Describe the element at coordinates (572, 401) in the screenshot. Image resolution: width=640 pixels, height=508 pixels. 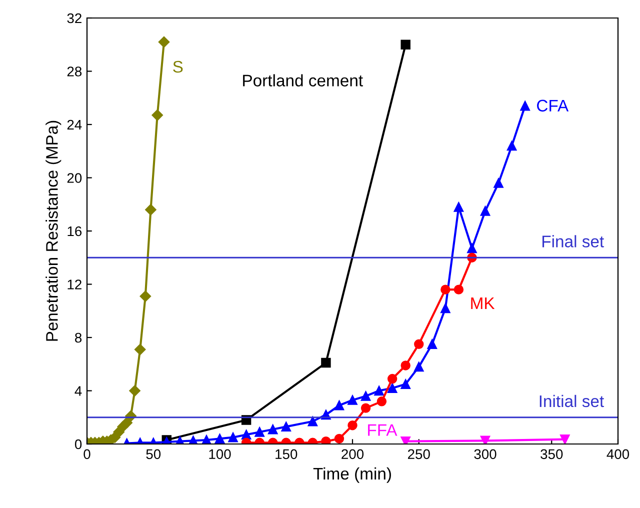
I see `ref-line-label: Initial set` at that location.